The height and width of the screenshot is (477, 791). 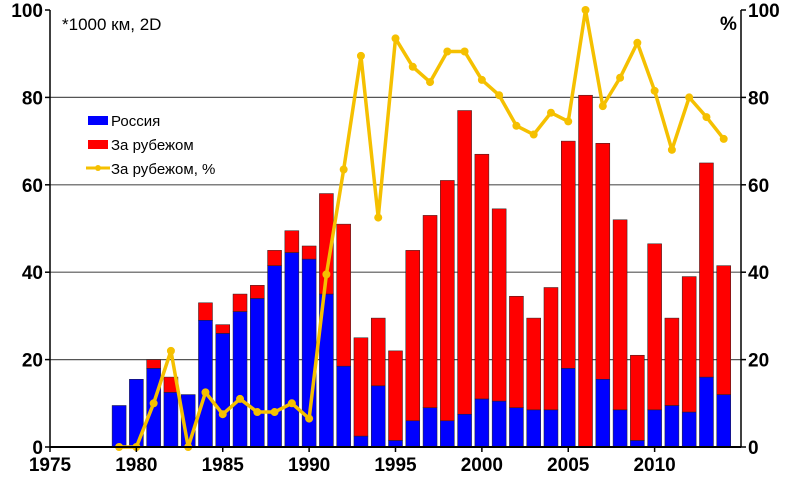 What do you see at coordinates (654, 465) in the screenshot?
I see `x-tick-label: 2010` at bounding box center [654, 465].